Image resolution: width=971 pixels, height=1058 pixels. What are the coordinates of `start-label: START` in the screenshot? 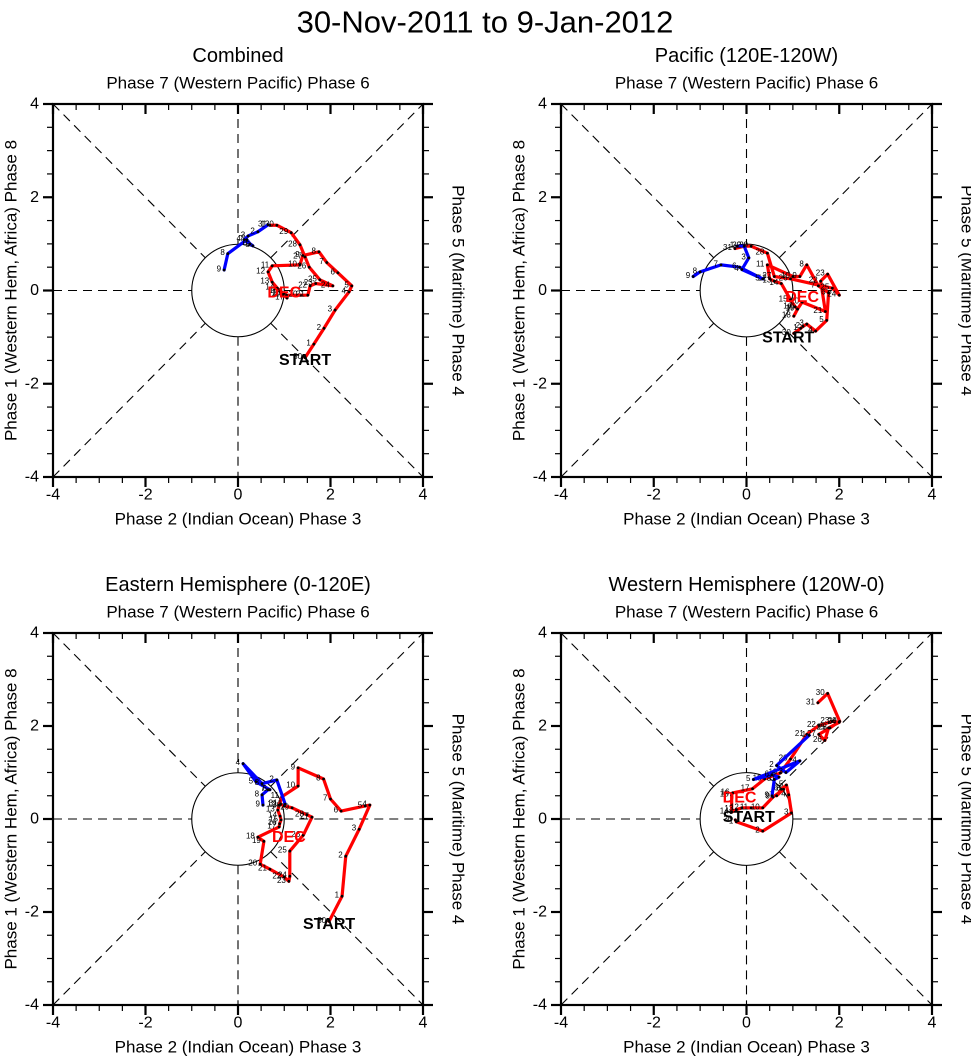 It's located at (788, 337).